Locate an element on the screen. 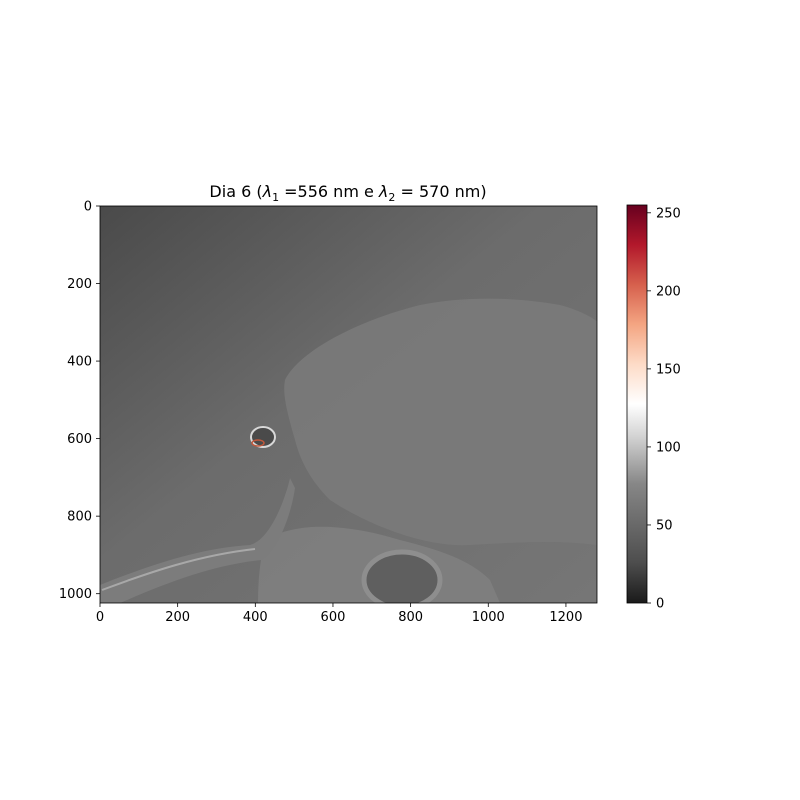  colorbar-tick-label: 0 is located at coordinates (660, 604).